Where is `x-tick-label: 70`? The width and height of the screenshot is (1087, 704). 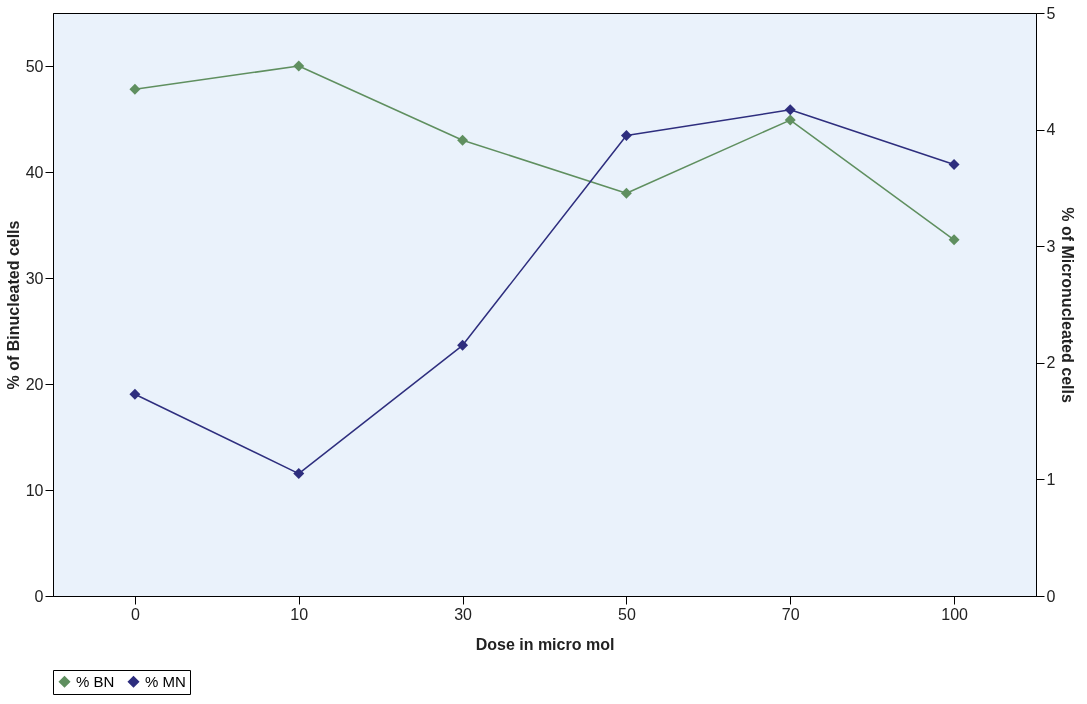 x-tick-label: 70 is located at coordinates (790, 614).